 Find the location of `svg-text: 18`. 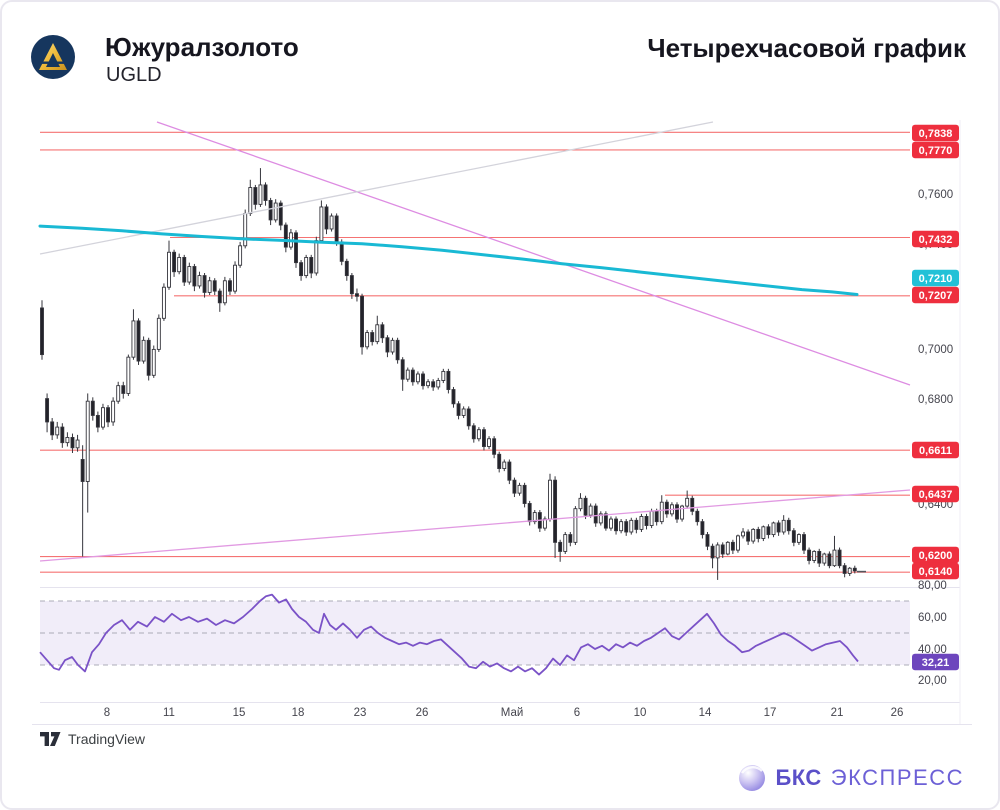

svg-text: 18 is located at coordinates (298, 713).